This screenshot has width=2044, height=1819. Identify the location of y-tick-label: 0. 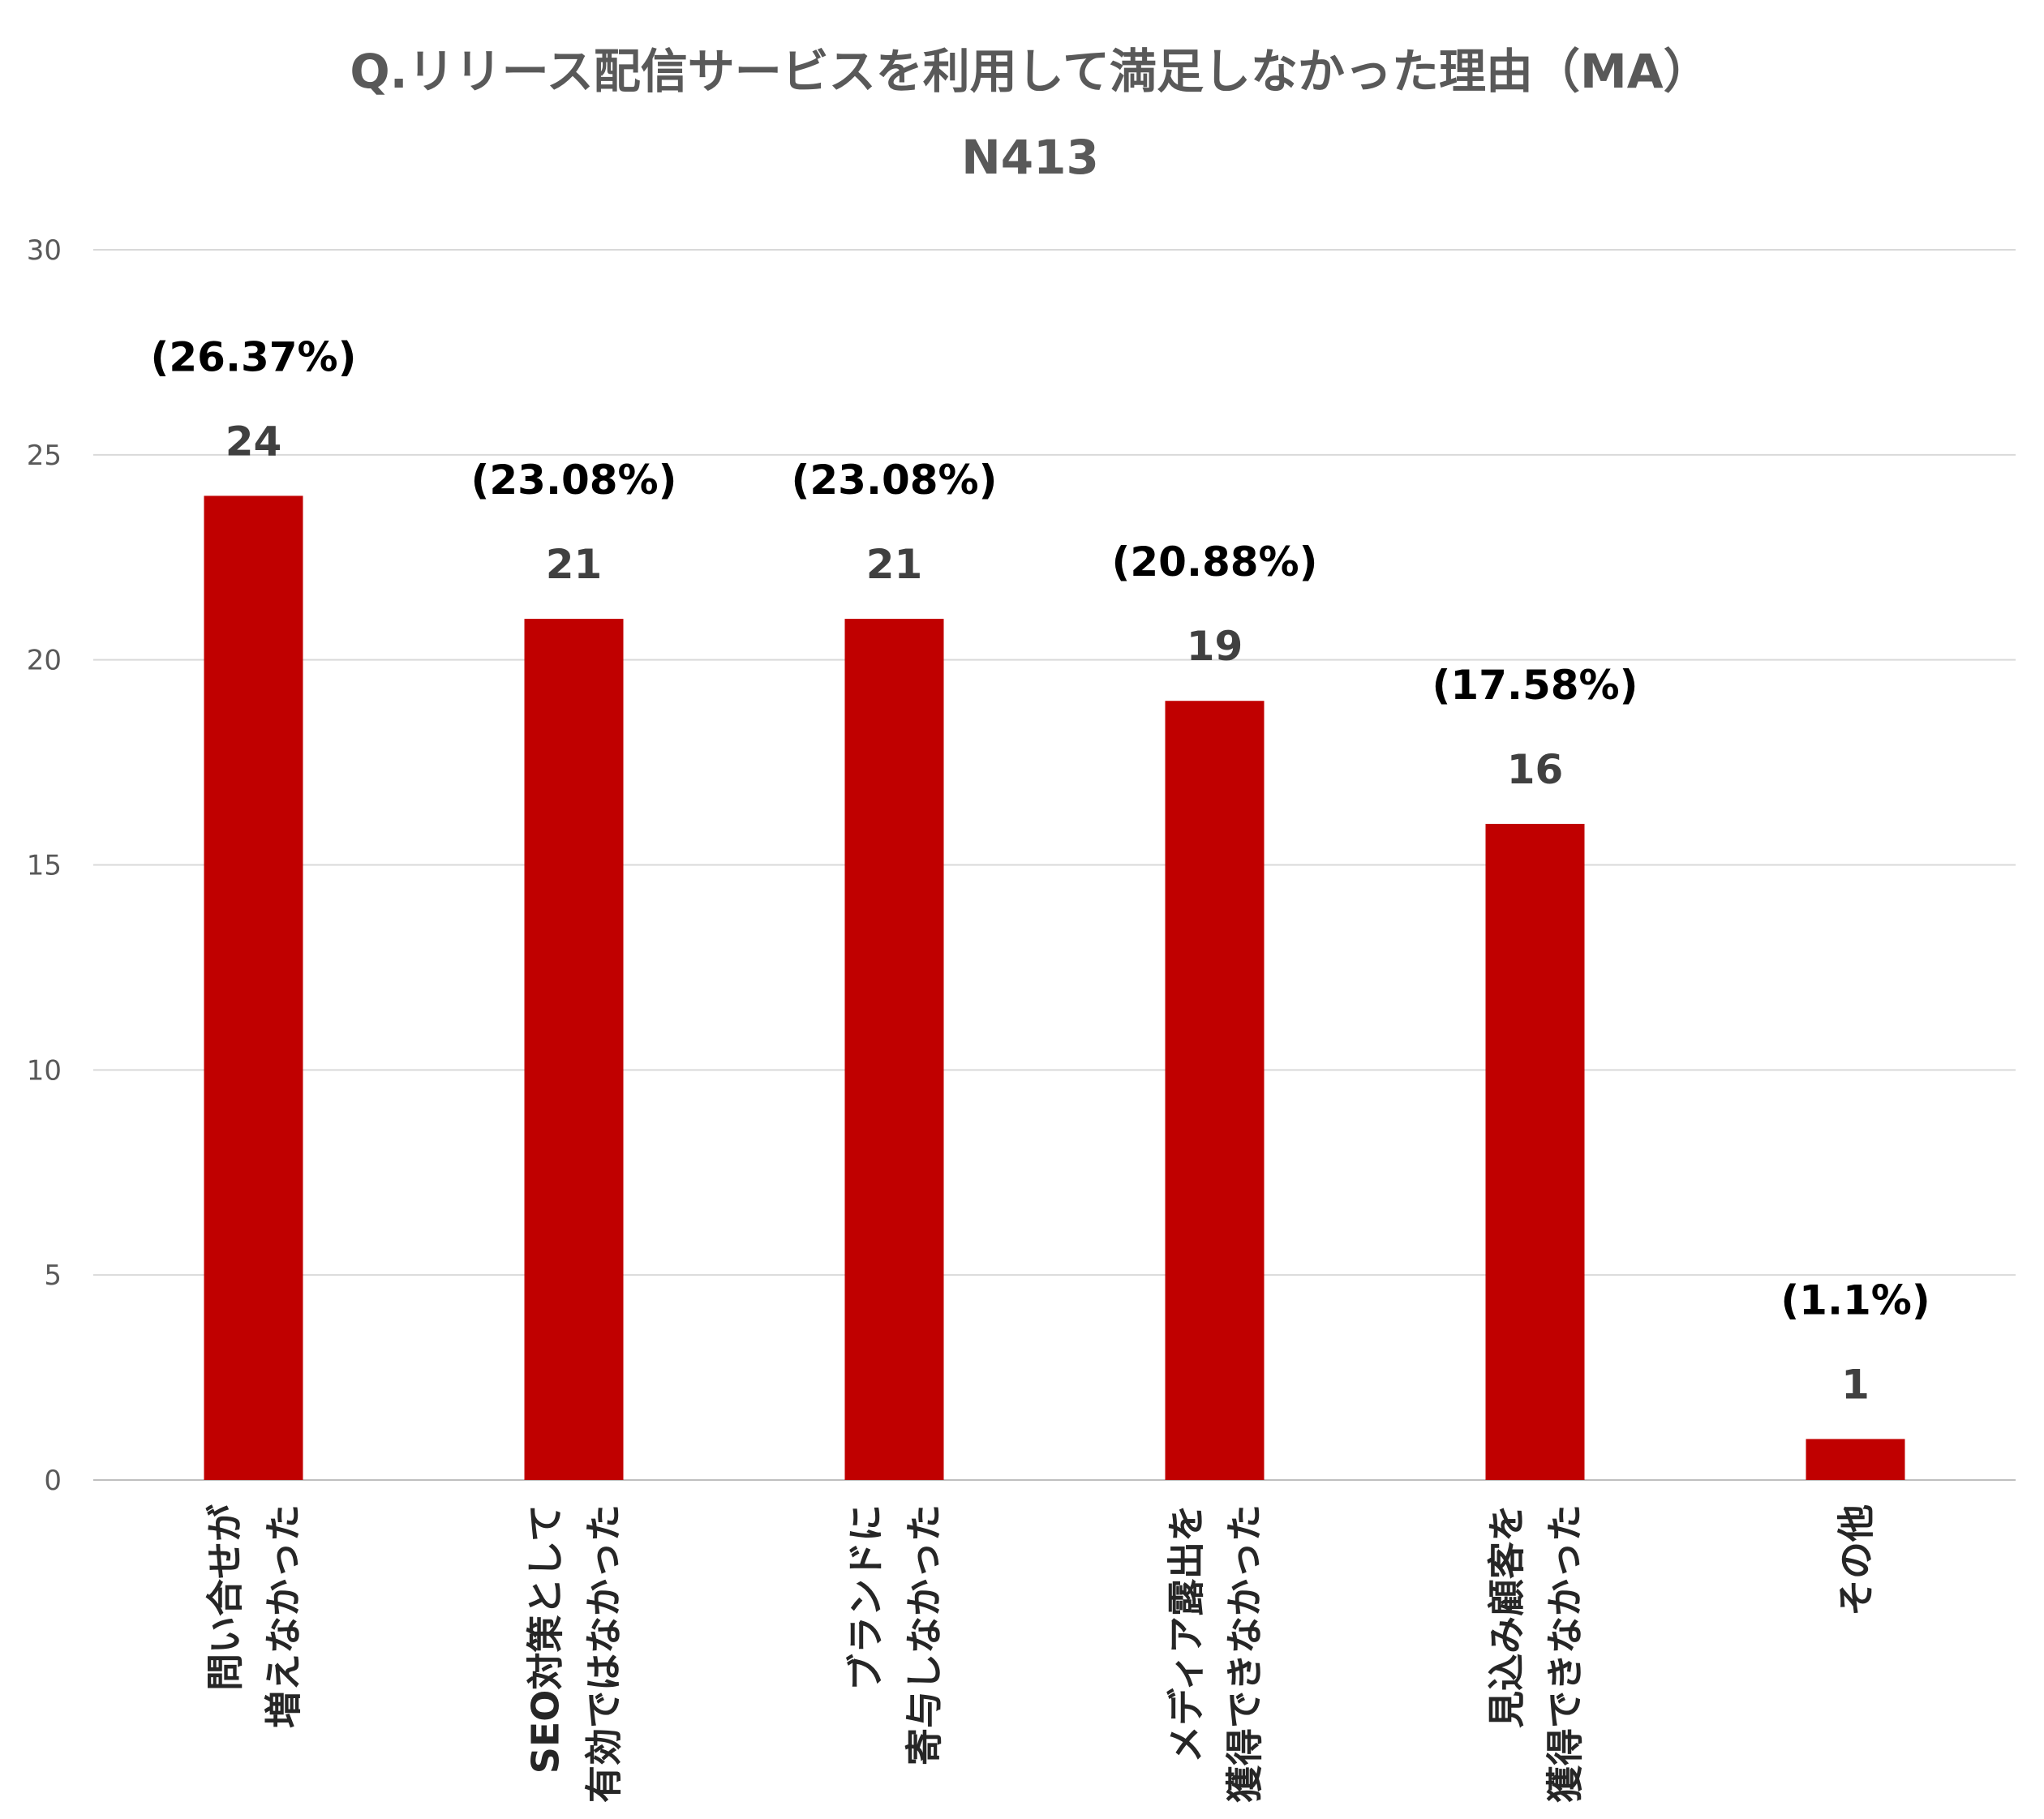
(53, 1481).